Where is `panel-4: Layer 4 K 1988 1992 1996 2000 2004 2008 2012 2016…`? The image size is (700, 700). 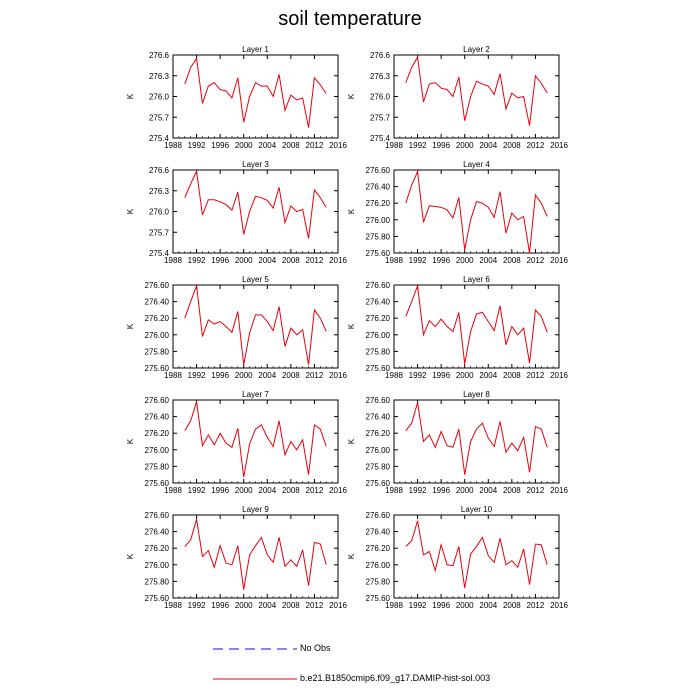 panel-4: Layer 4 K 1988 1992 1996 2000 2004 2008 2012 2016… is located at coordinates (457, 212).